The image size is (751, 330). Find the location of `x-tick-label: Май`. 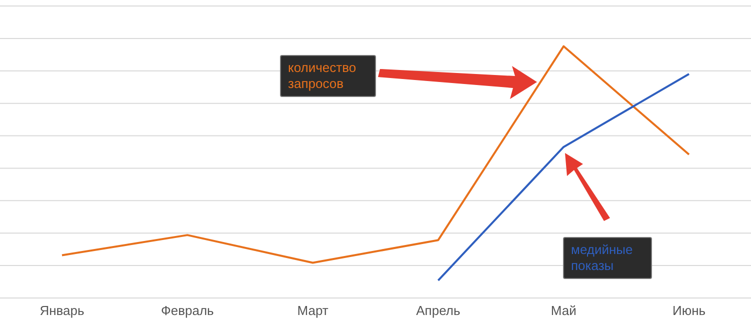

x-tick-label: Май is located at coordinates (563, 310).